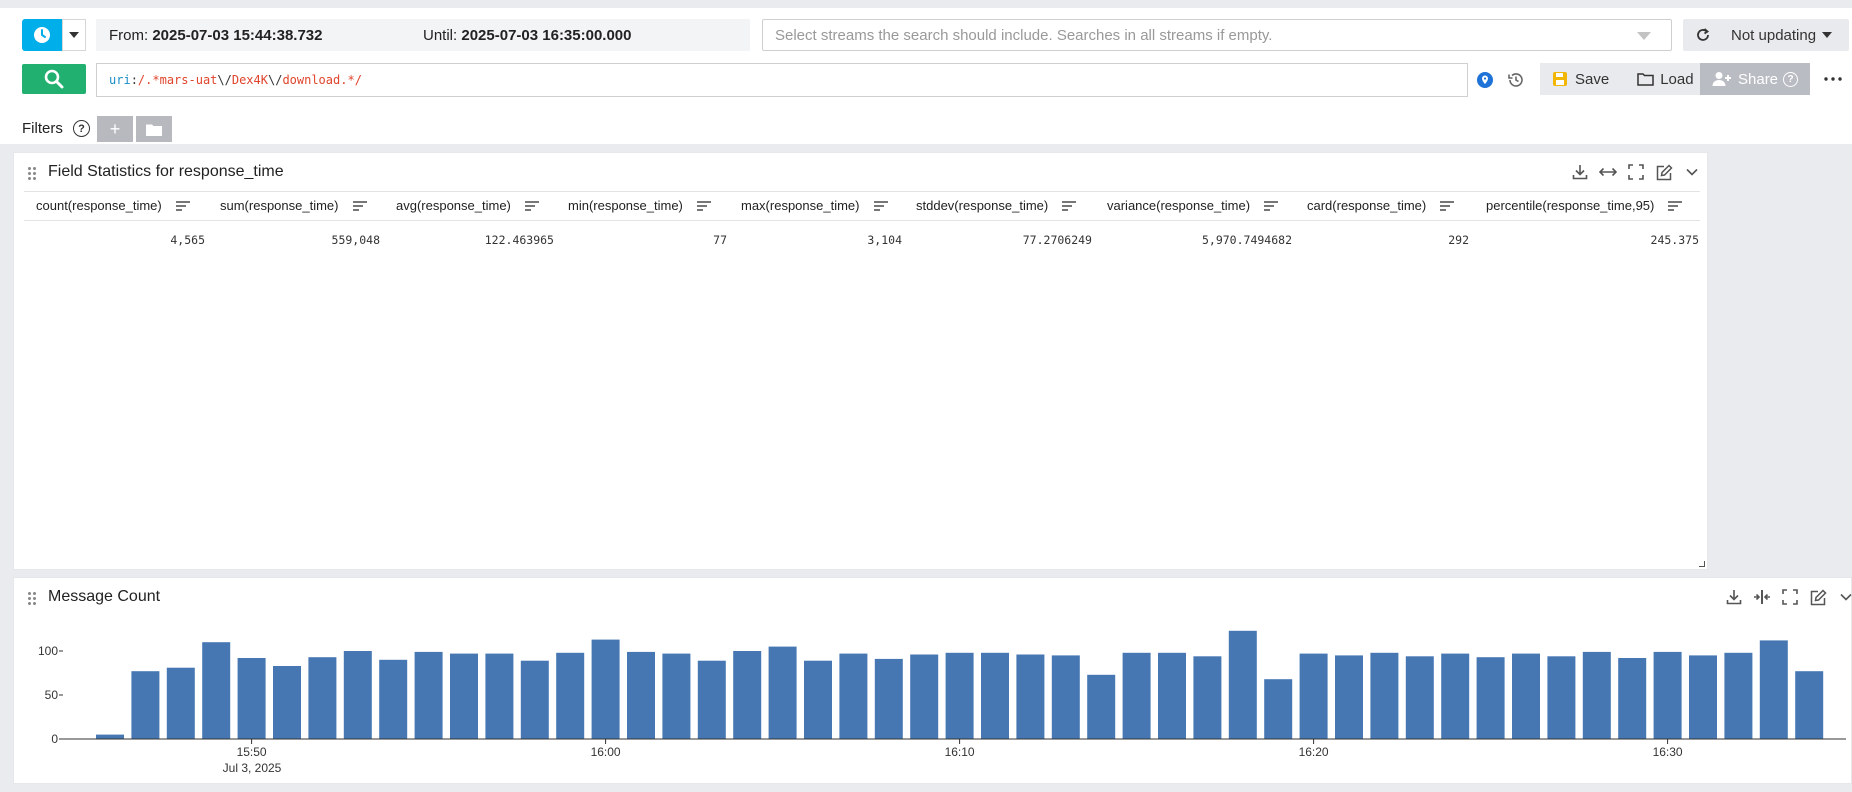 Image resolution: width=1852 pixels, height=792 pixels. What do you see at coordinates (251, 698) in the screenshot?
I see `chart-bar-15:50` at bounding box center [251, 698].